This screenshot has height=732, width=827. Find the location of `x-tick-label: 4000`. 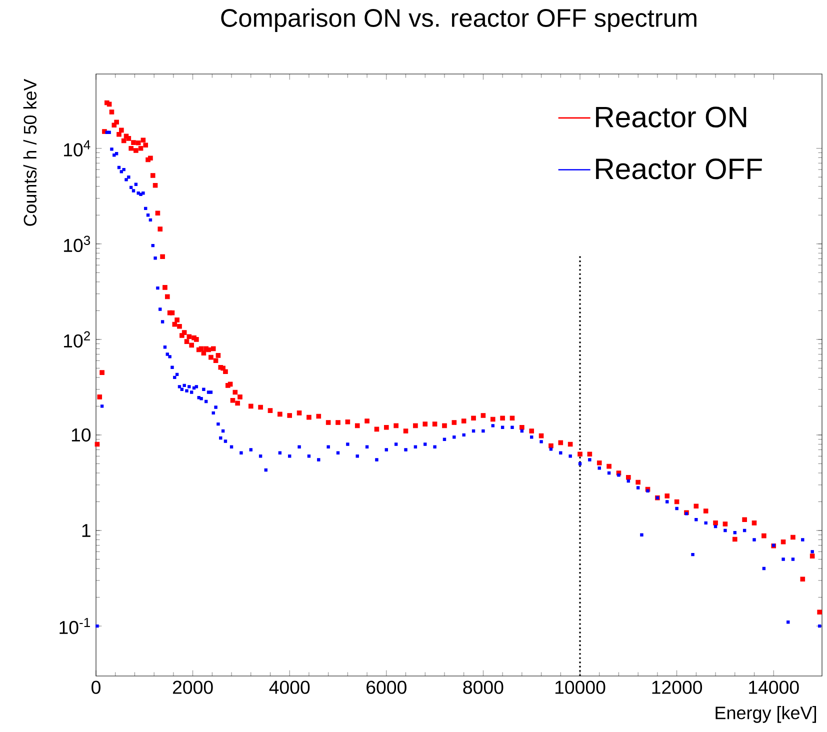

x-tick-label: 4000 is located at coordinates (289, 687).